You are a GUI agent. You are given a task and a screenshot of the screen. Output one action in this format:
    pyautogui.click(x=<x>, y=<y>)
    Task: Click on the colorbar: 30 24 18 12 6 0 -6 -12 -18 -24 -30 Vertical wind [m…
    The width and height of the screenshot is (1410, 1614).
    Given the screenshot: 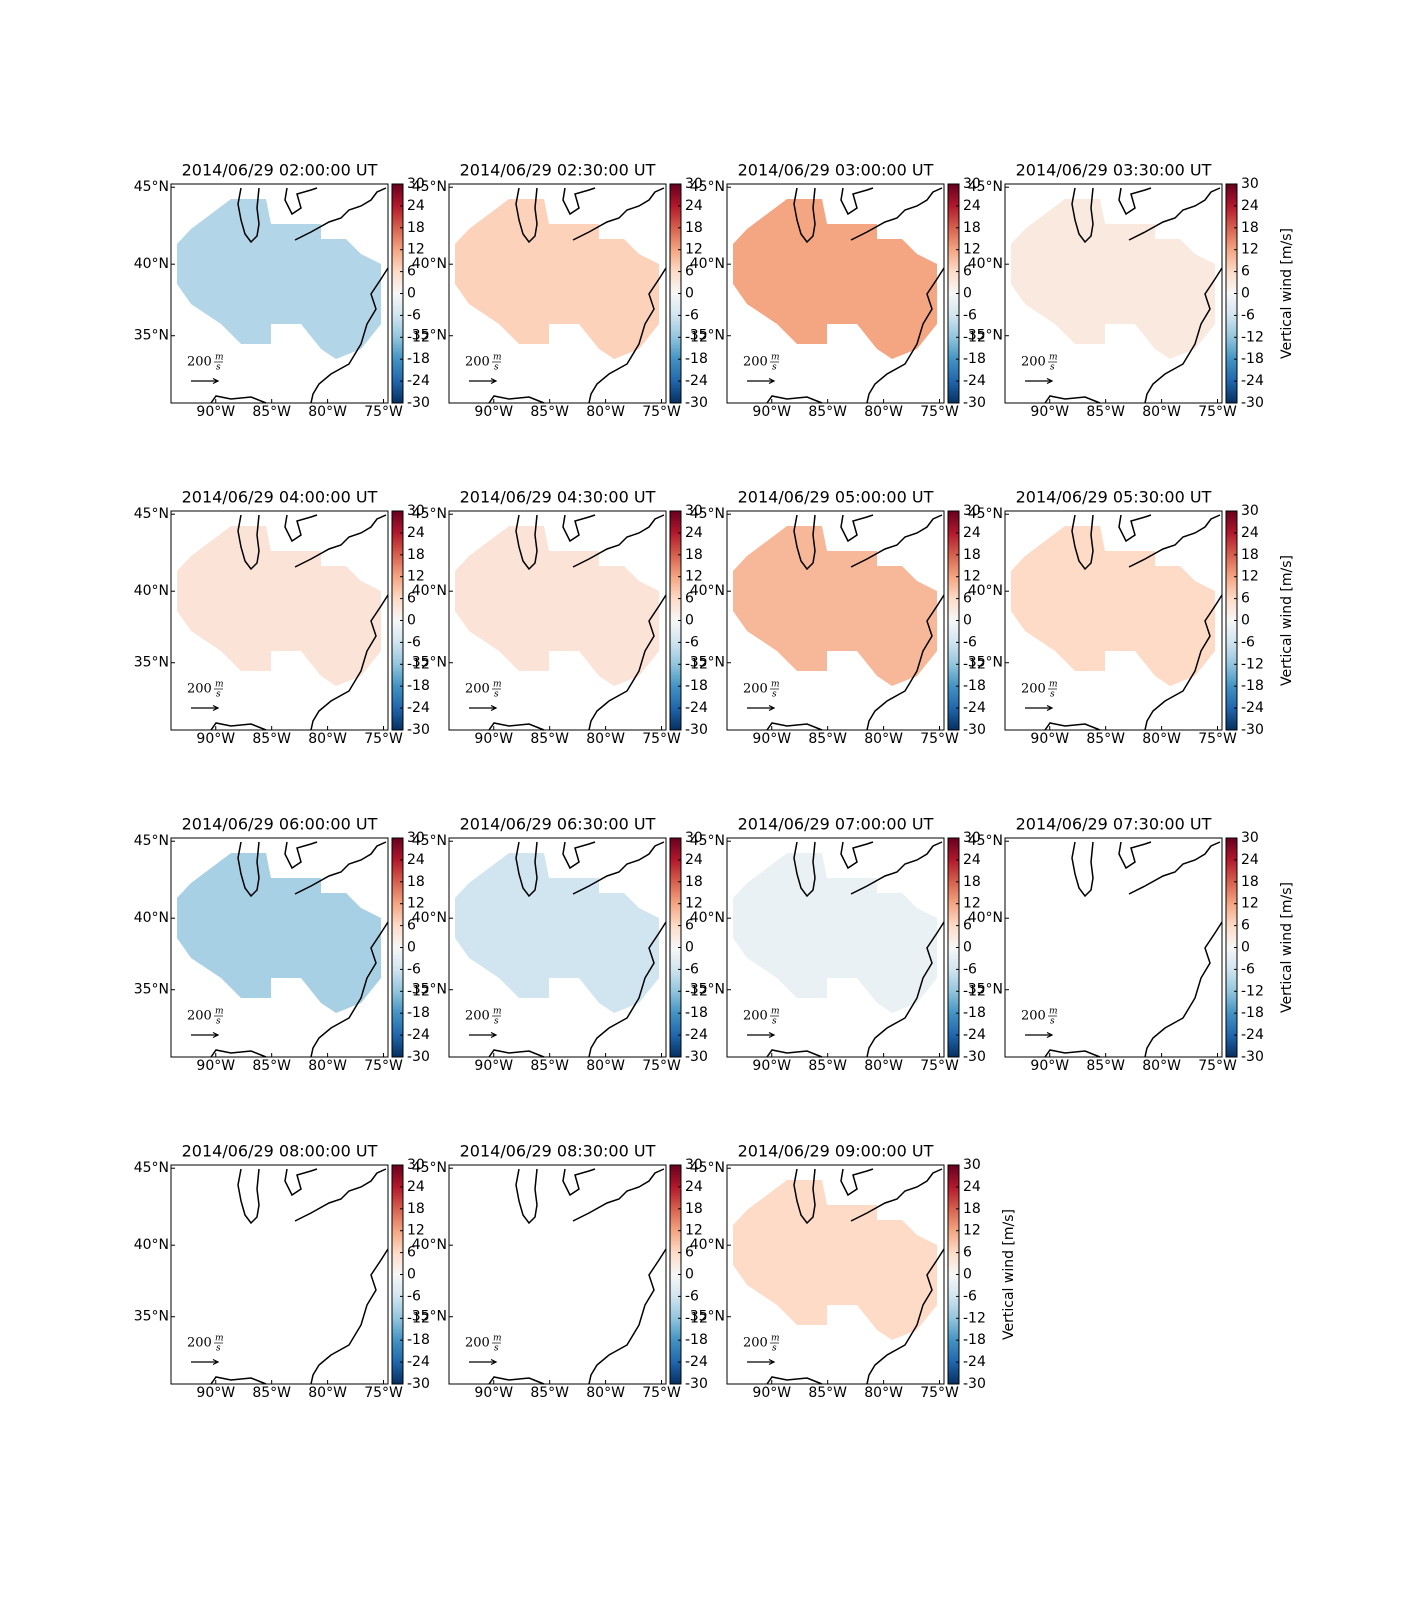 What is the action you would take?
    pyautogui.click(x=1260, y=947)
    